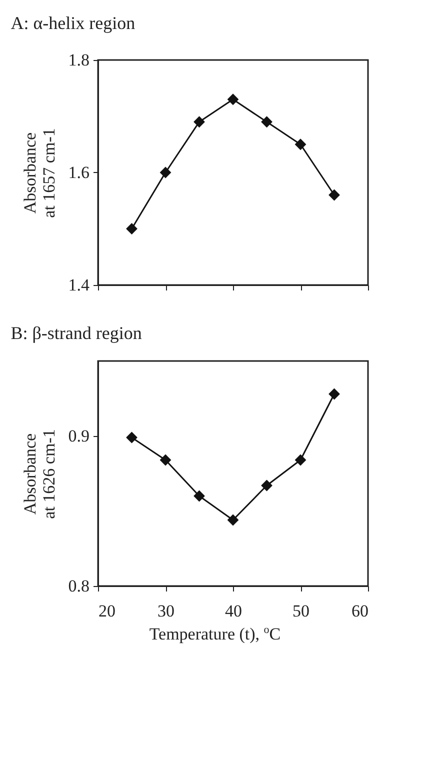 The width and height of the screenshot is (429, 764). Describe the element at coordinates (301, 611) in the screenshot. I see `x-tick-label: 50` at that location.